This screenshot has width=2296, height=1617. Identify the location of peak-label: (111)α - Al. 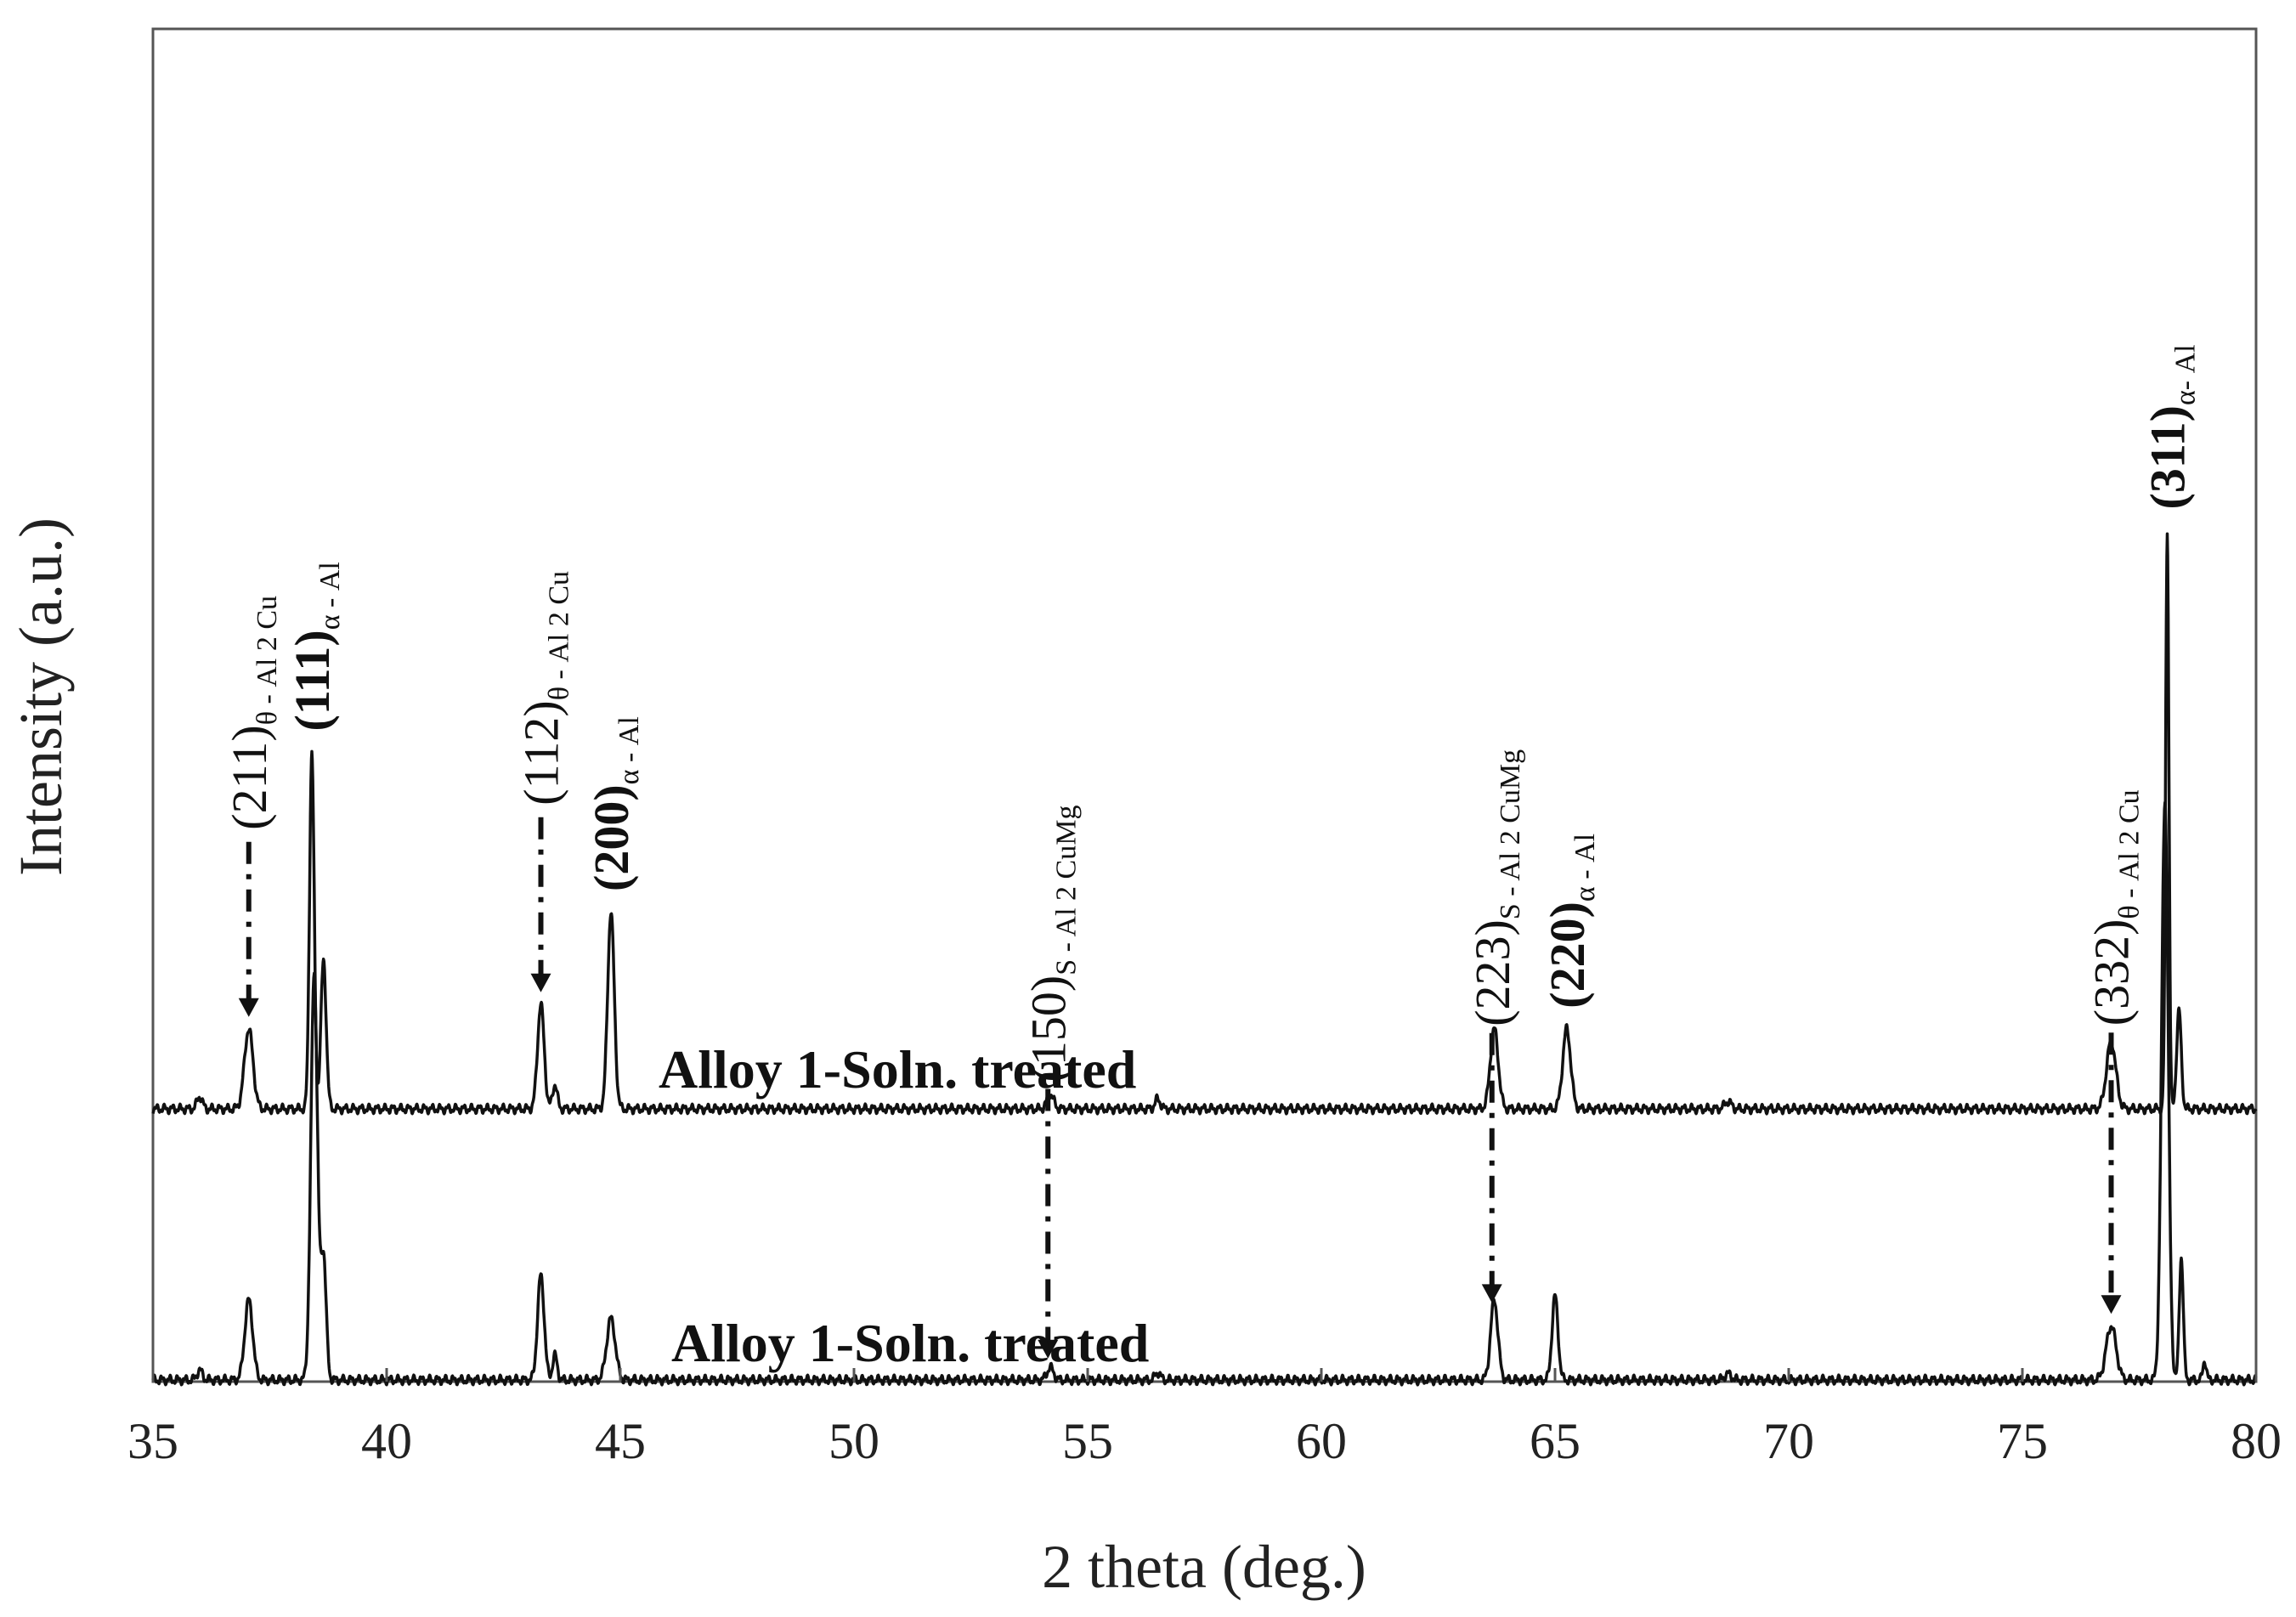
(315, 646).